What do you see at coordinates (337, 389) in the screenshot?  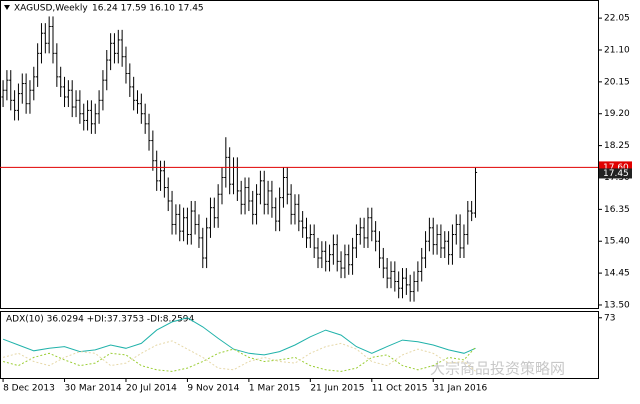 I see `x-tick-label: 21 Jun 2015` at bounding box center [337, 389].